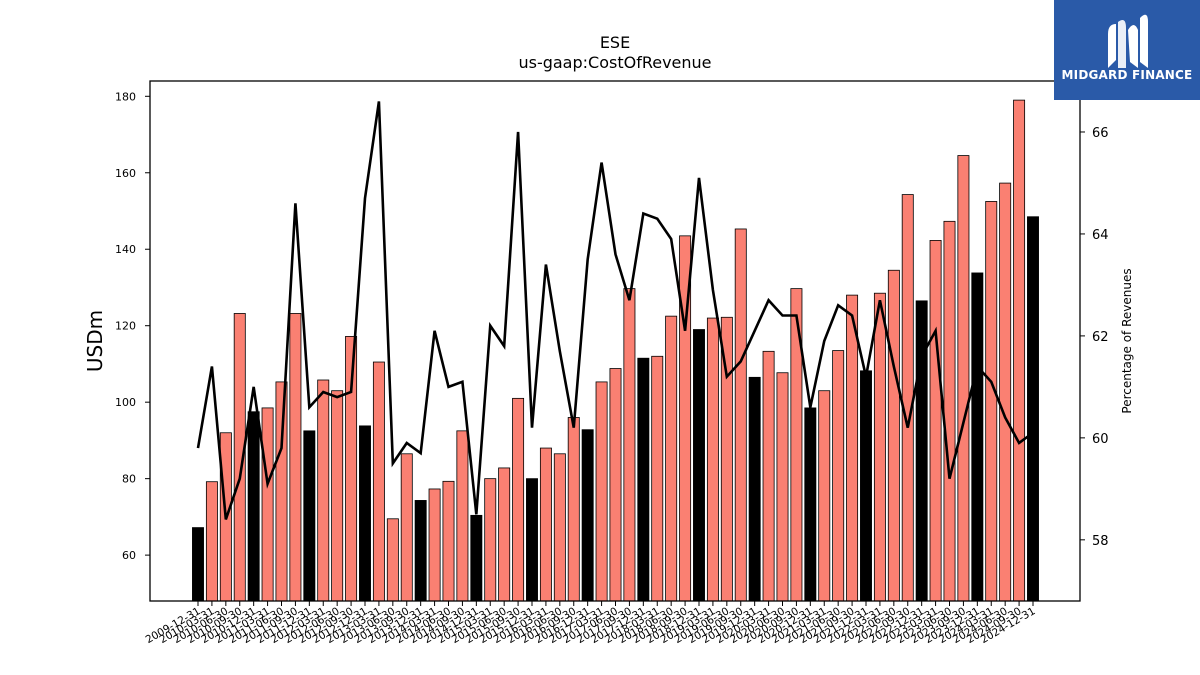 This screenshot has height=675, width=1200. I want to click on logo-text: MIDGARD FINANCE, so click(1127, 75).